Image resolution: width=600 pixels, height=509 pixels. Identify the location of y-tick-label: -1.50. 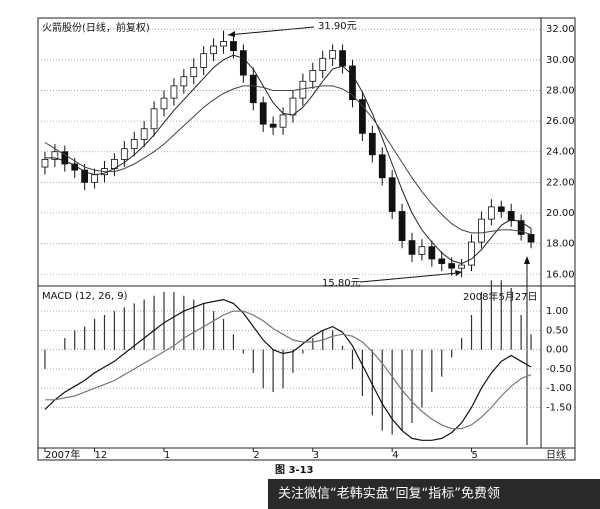
(559, 408).